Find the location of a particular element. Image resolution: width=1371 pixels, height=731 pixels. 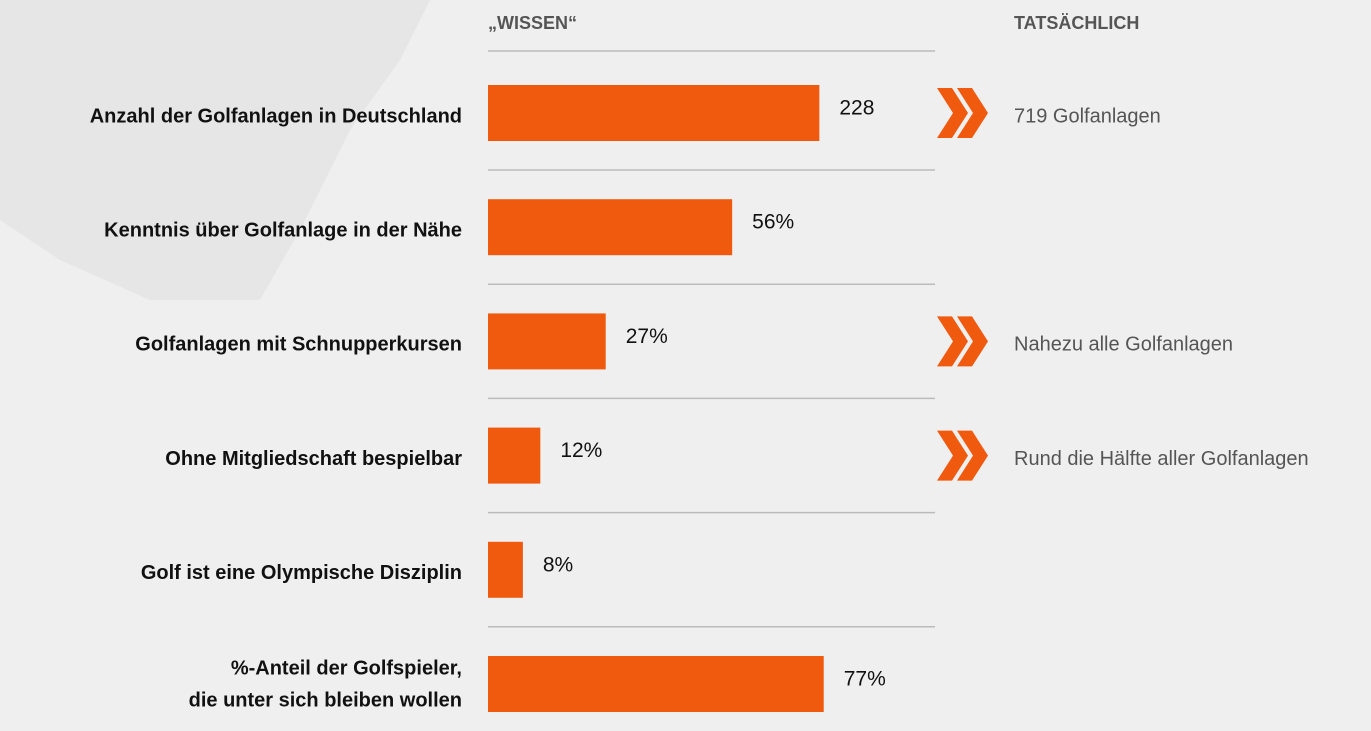

value-label: 8% is located at coordinates (558, 564).